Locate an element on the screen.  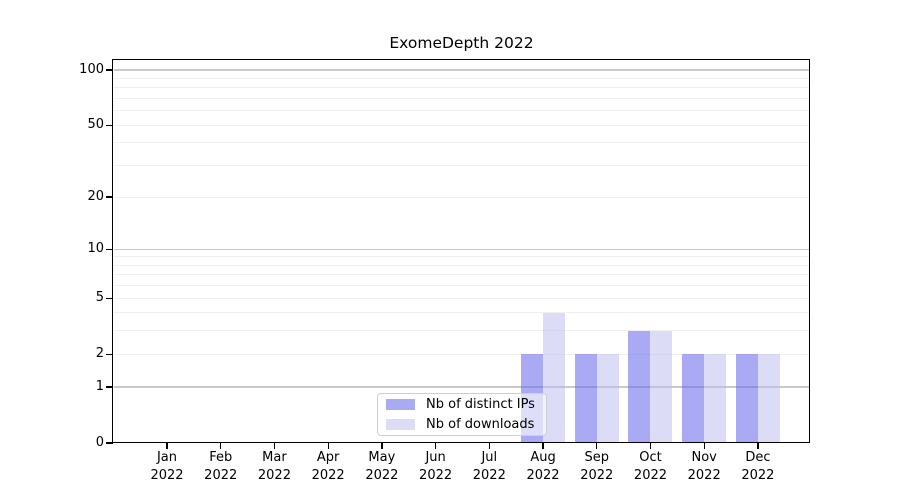
x-tick-sep is located at coordinates (597, 446).